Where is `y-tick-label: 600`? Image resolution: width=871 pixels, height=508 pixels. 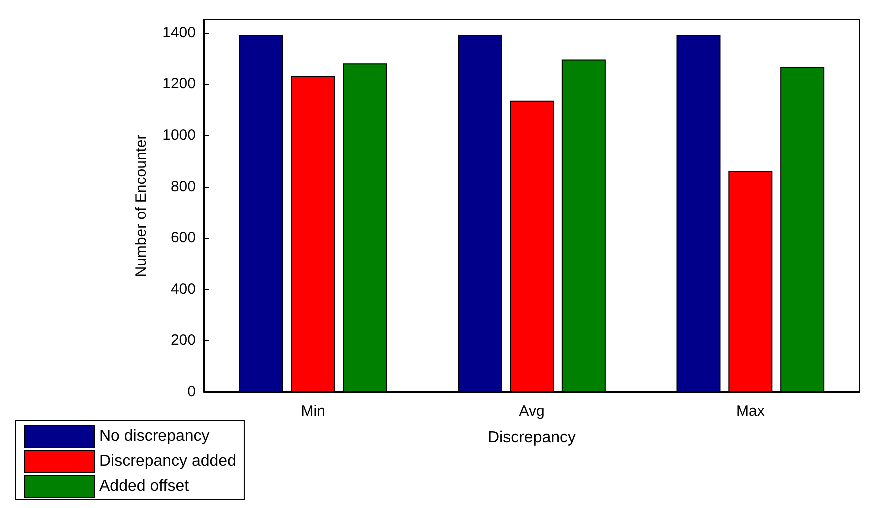 y-tick-label: 600 is located at coordinates (183, 238).